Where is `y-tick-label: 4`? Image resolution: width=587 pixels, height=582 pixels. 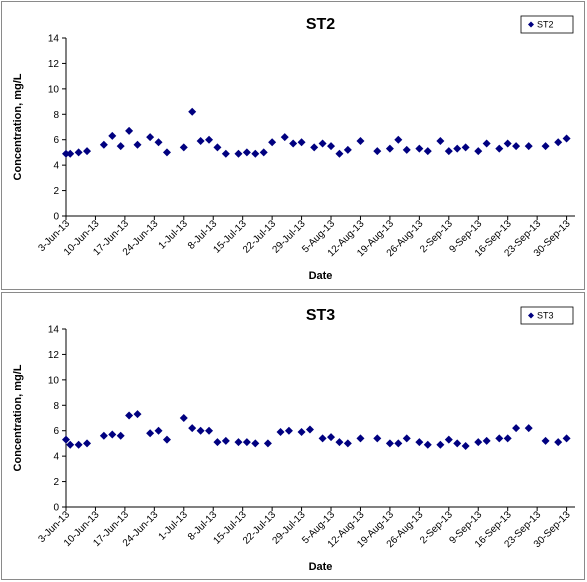
y-tick-label: 4 is located at coordinates (56, 166).